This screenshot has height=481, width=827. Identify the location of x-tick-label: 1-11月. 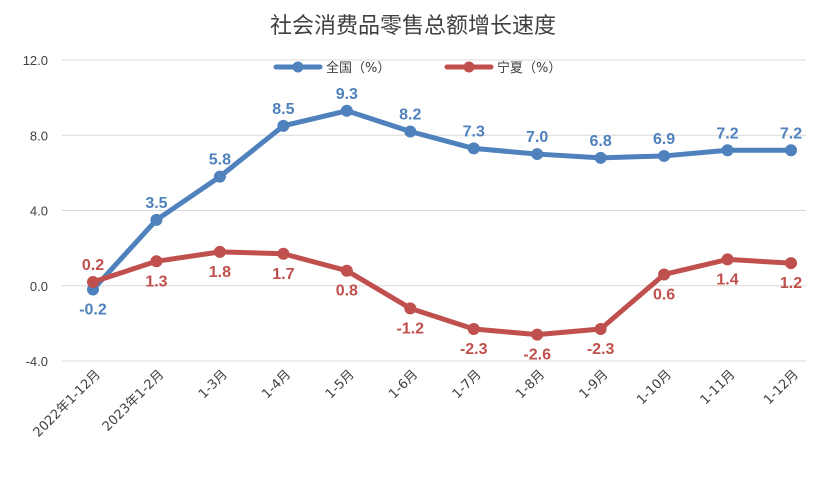
(718, 387).